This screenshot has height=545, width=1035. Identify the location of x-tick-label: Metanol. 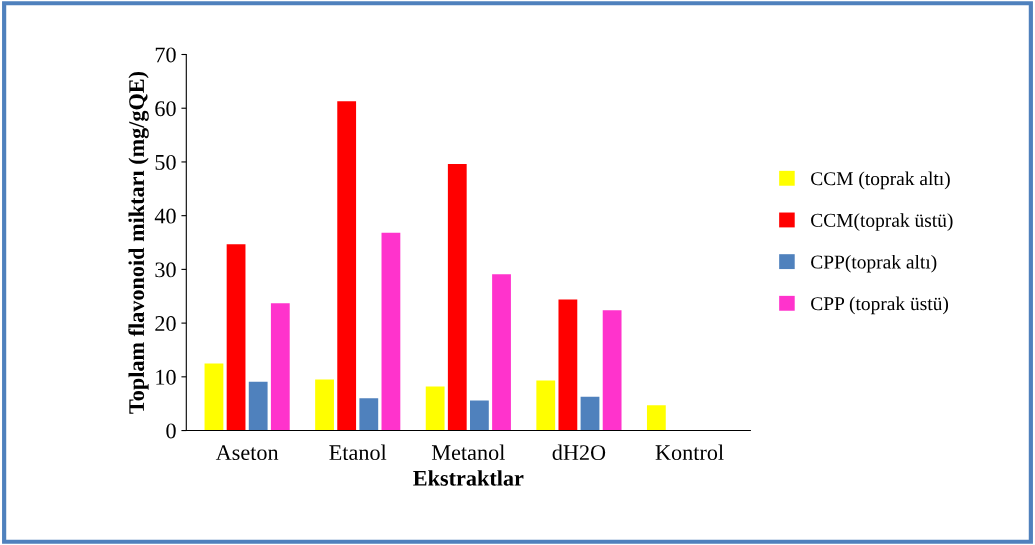
(468, 452).